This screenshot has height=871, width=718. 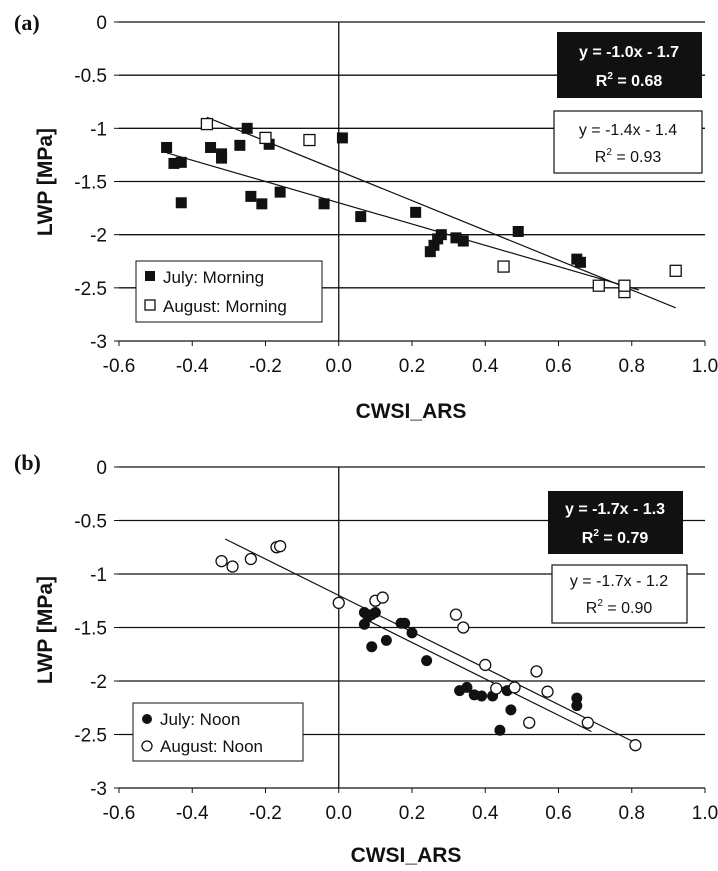 I want to click on panel-b-x-tick-label: 1.0, so click(x=705, y=813).